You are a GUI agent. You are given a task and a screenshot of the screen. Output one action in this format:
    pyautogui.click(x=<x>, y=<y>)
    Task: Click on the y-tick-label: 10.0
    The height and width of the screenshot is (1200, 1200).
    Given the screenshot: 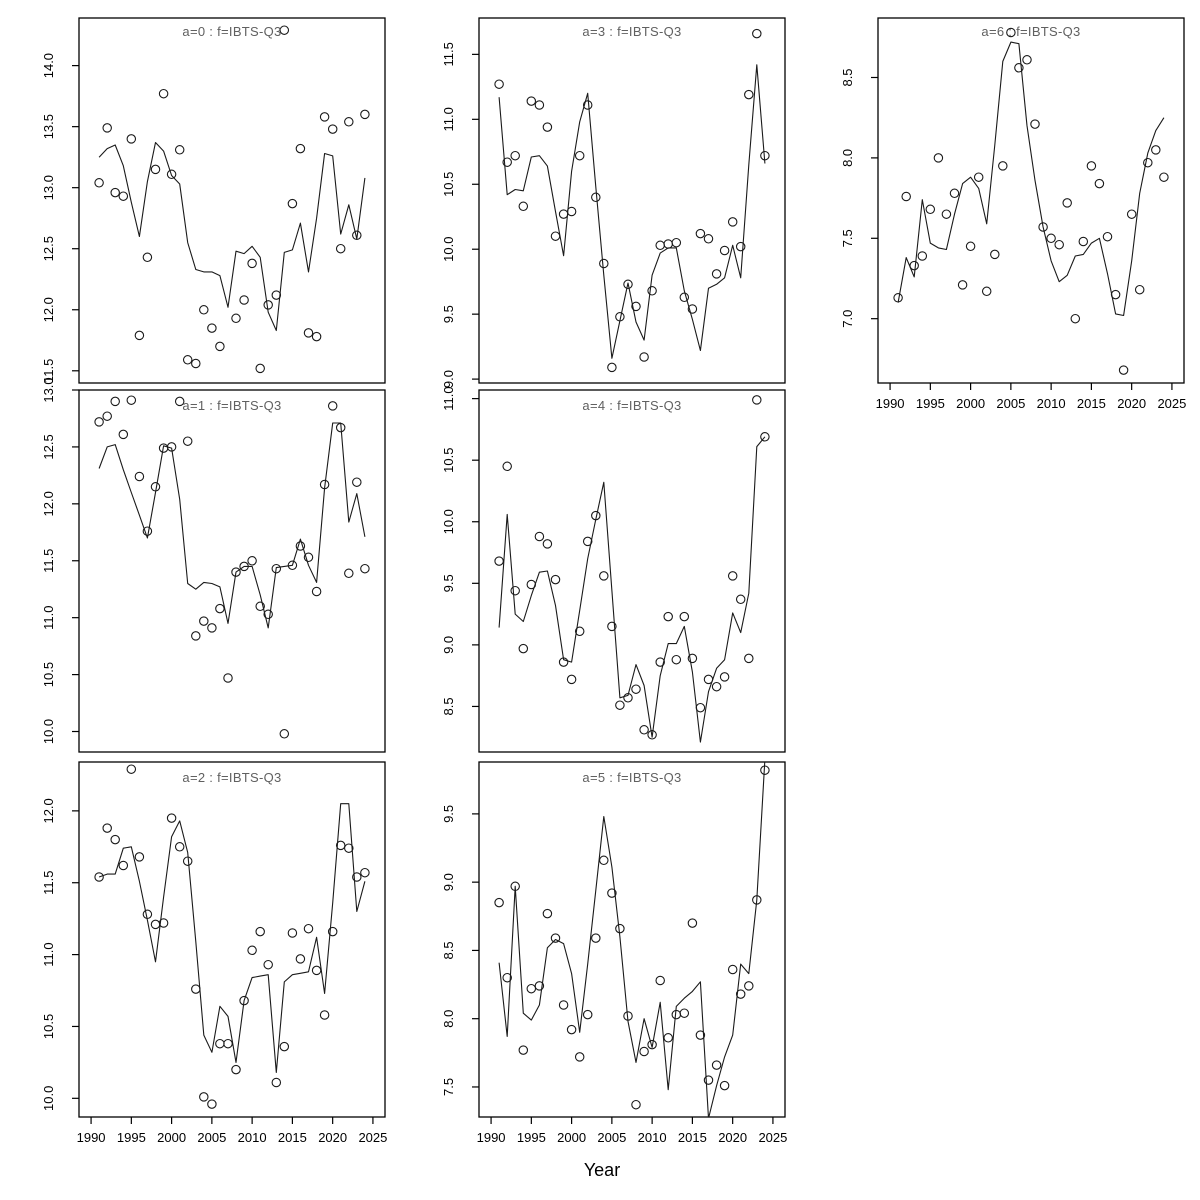 What is the action you would take?
    pyautogui.click(x=48, y=1098)
    